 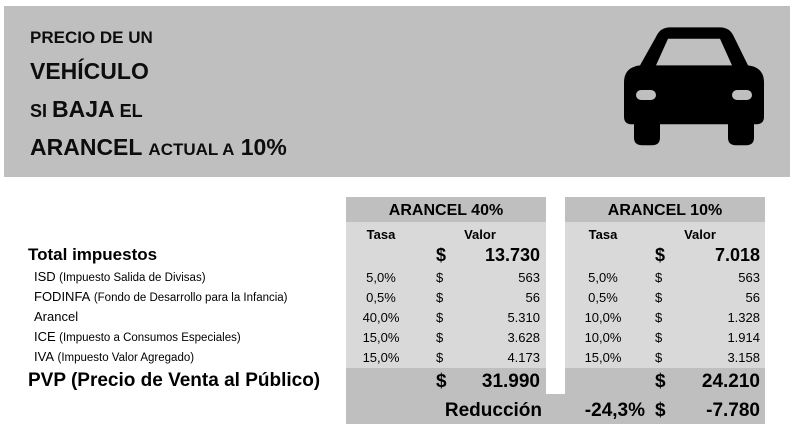 I want to click on row-label-isd: ISD (Impuesto Salida de Divisas), so click(x=120, y=276).